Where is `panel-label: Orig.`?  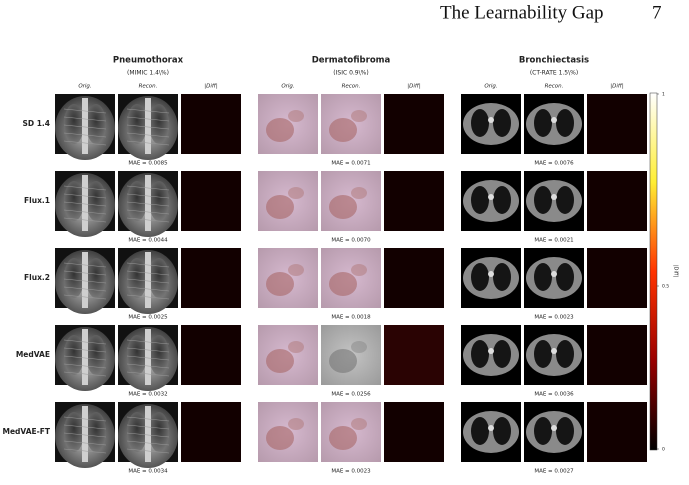 panel-label: Orig. is located at coordinates (491, 87).